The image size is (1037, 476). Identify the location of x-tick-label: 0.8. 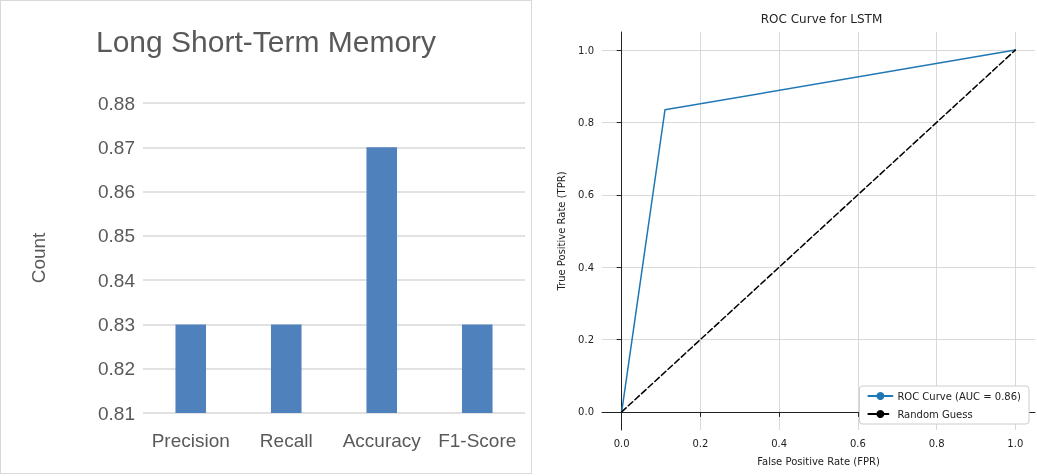
(936, 443).